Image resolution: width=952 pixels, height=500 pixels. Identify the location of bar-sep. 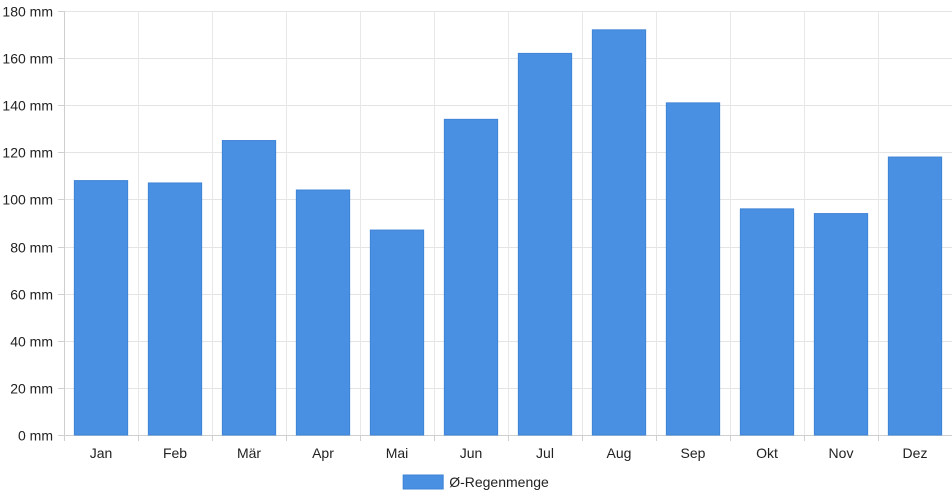
(693, 269).